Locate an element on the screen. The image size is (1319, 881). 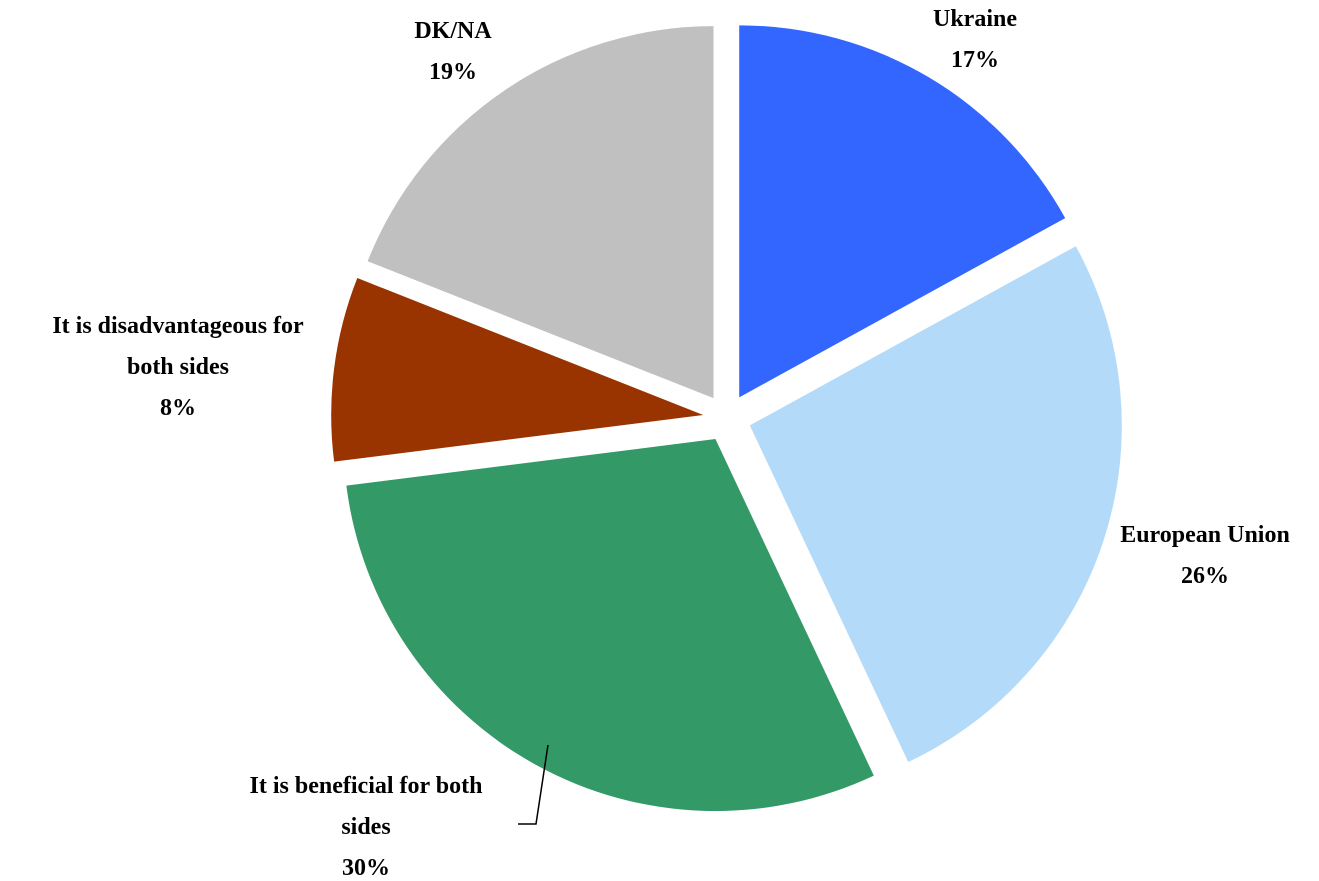
slice-category-label: European Union is located at coordinates (1205, 535).